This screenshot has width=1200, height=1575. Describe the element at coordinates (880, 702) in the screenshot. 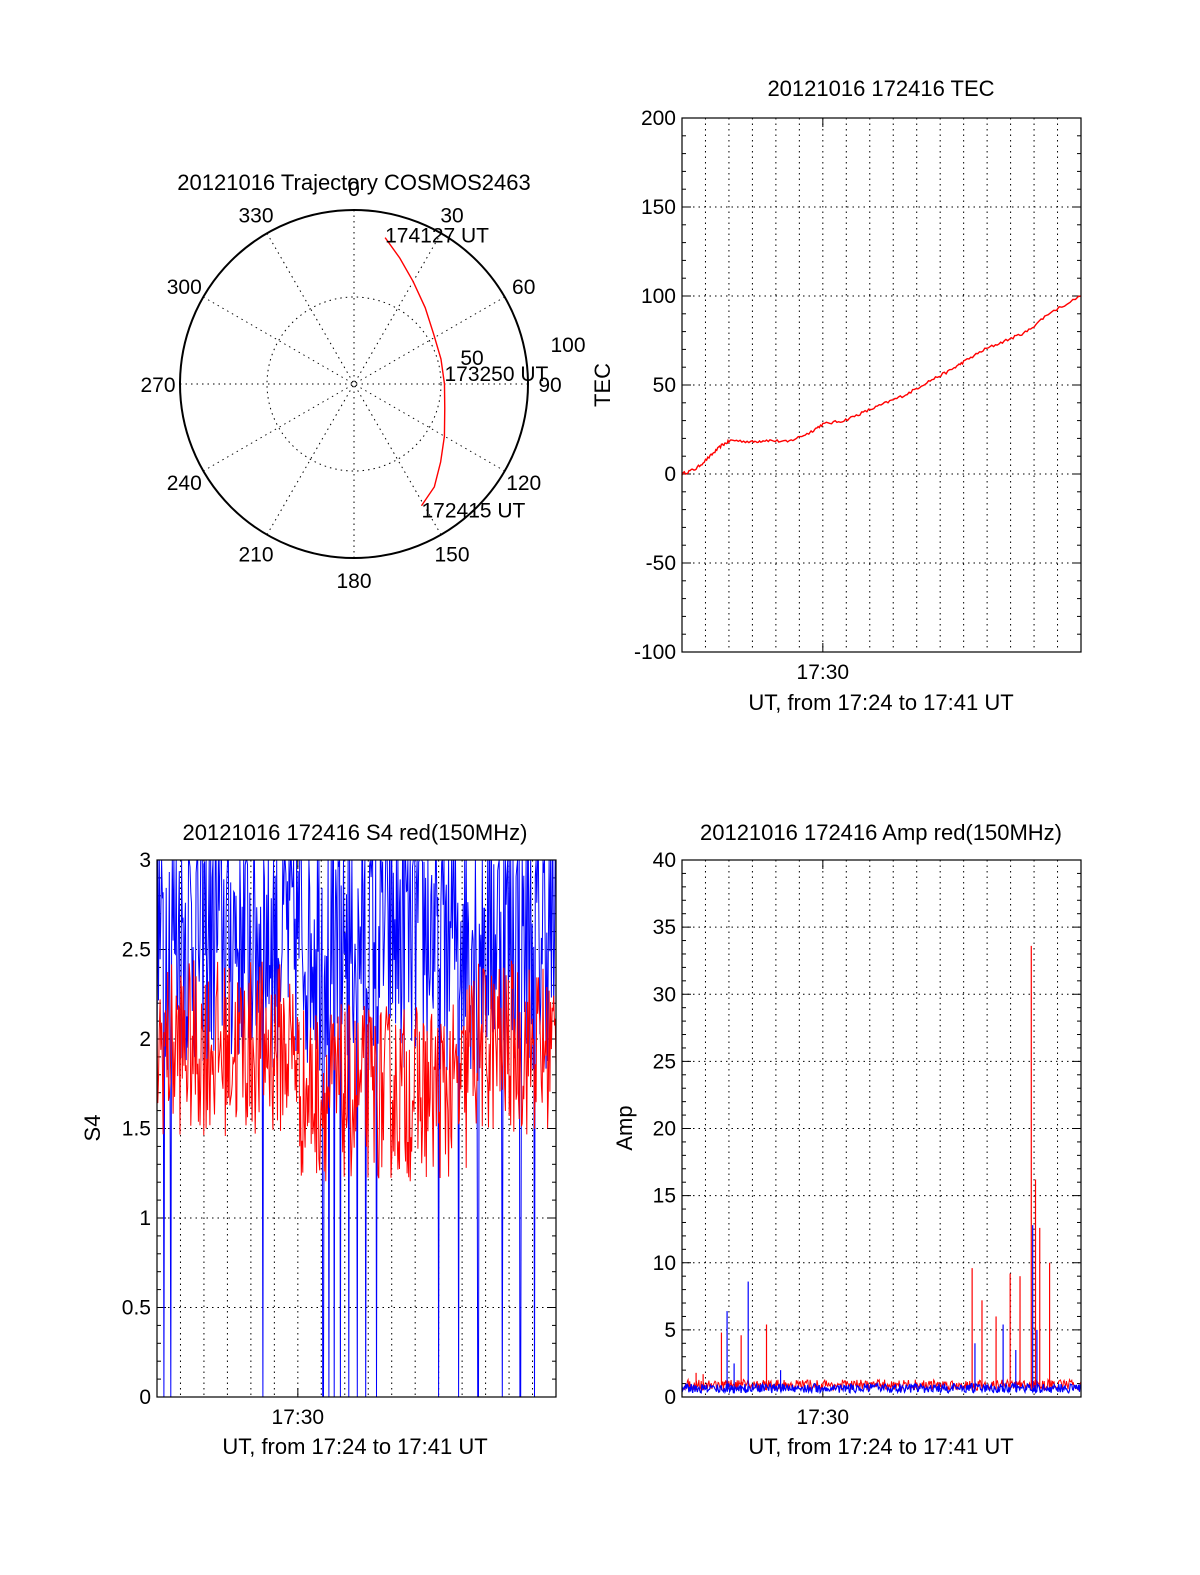

I see `tec-x-axis-label: UT, from 17:24 to 17:41 UT` at that location.